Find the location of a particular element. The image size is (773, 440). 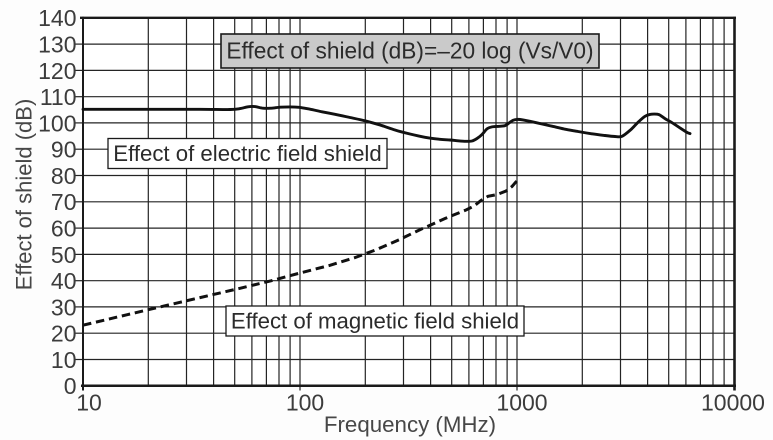

svg-text: 1000 is located at coordinates (521, 403).